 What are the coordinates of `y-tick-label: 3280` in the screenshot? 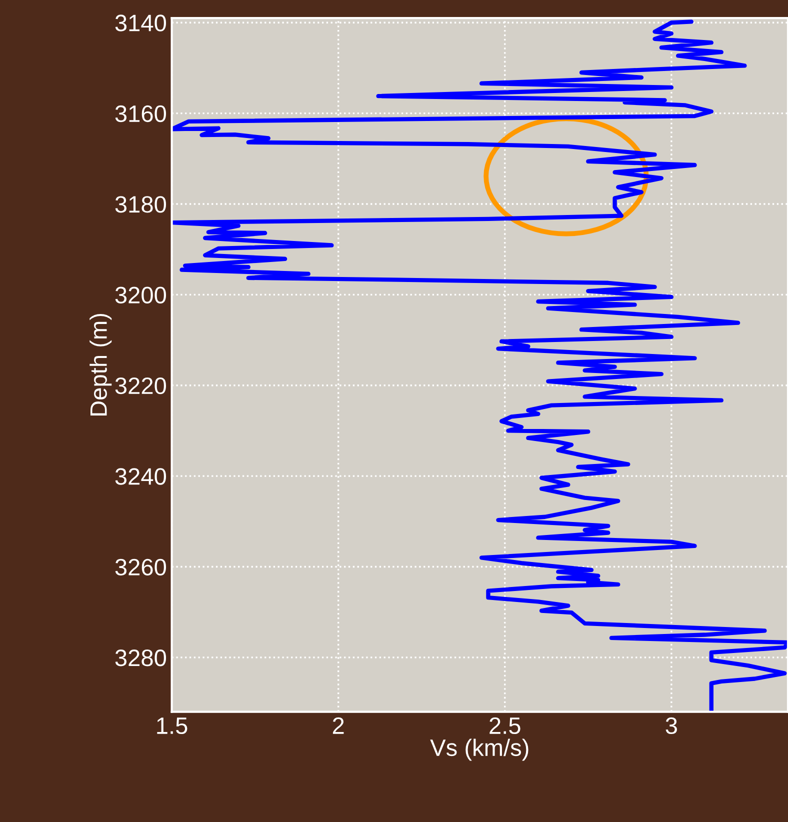 It's located at (140, 658).